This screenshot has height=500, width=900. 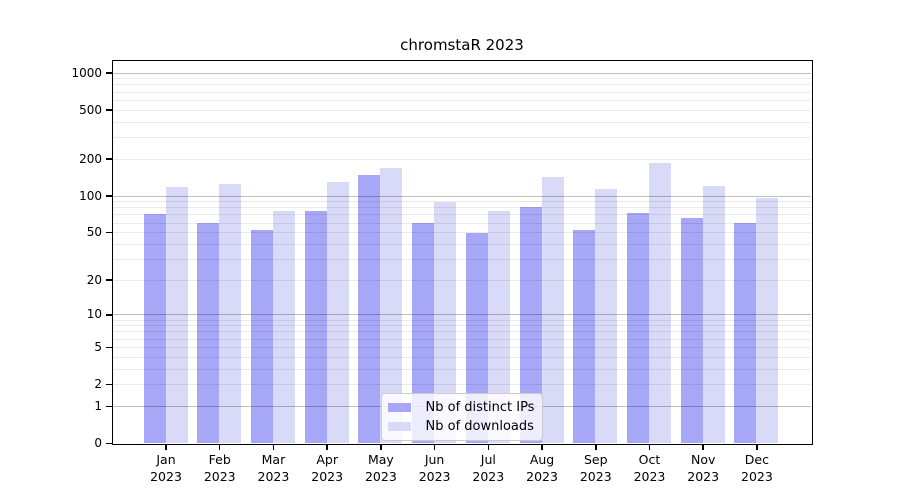 What do you see at coordinates (530, 324) in the screenshot?
I see `bar-distinct-ips-aug` at bounding box center [530, 324].